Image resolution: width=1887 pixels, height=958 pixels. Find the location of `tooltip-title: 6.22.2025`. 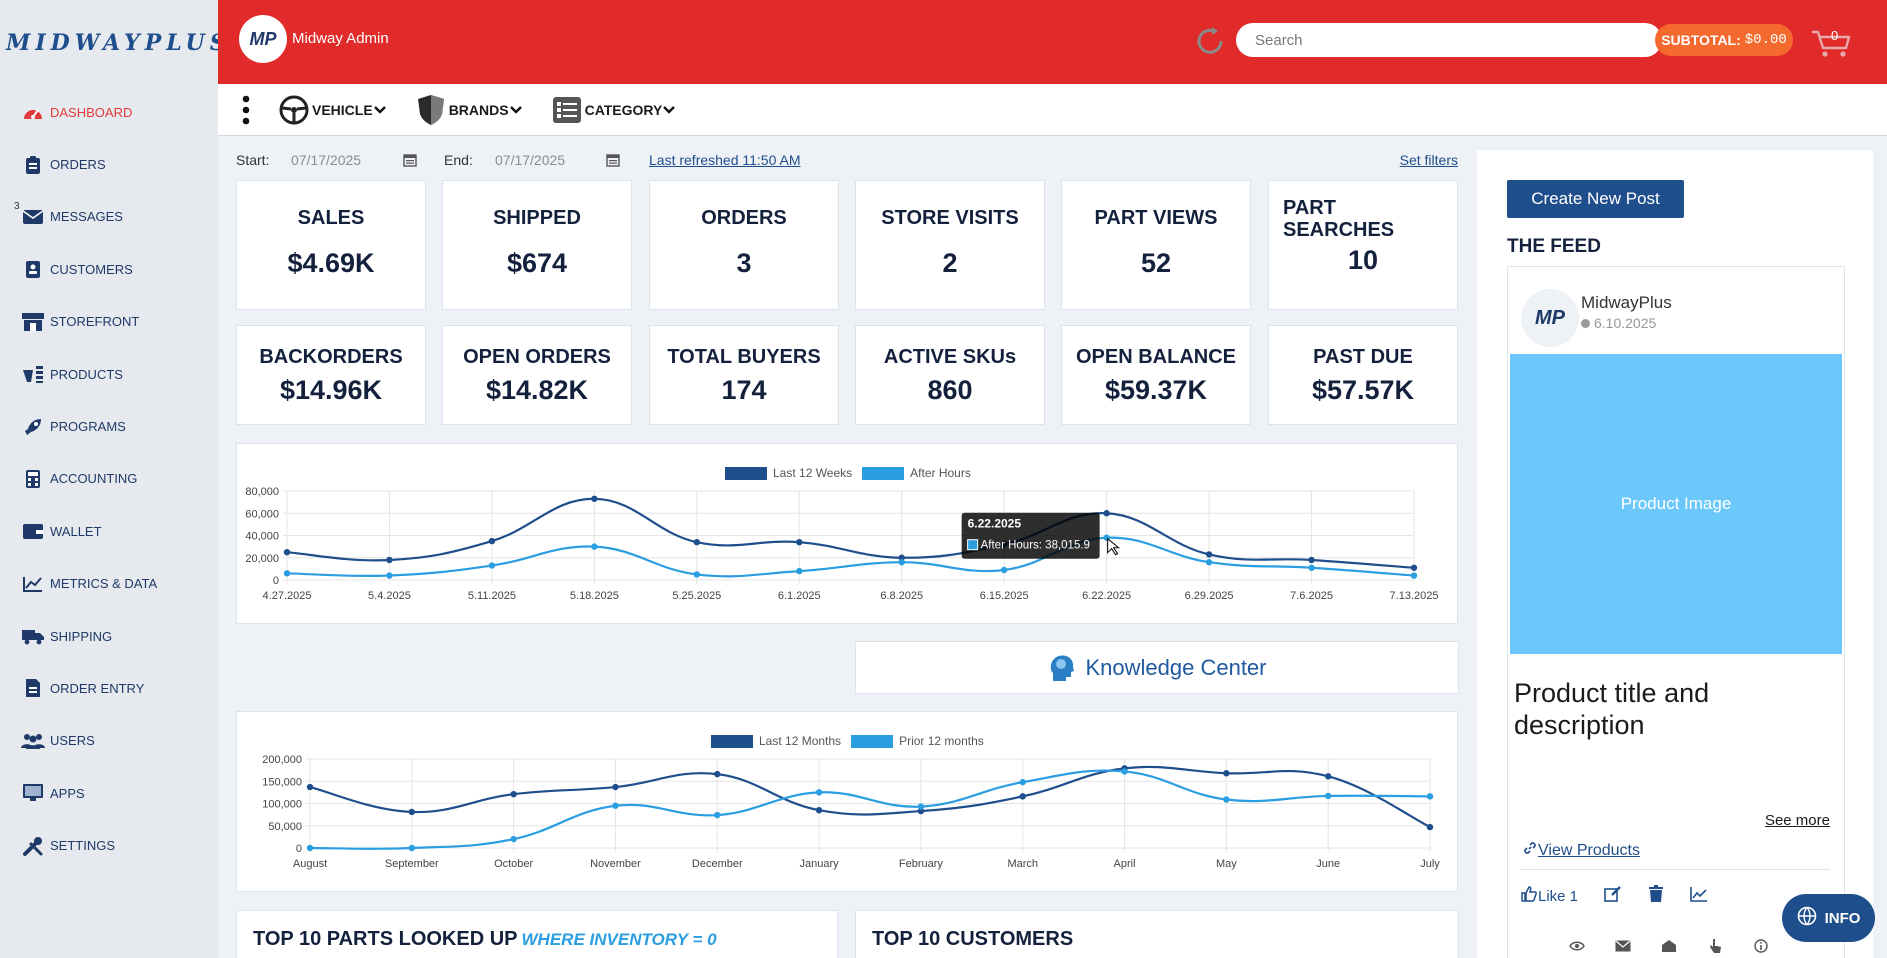

tooltip-title: 6.22.2025 is located at coordinates (995, 524).